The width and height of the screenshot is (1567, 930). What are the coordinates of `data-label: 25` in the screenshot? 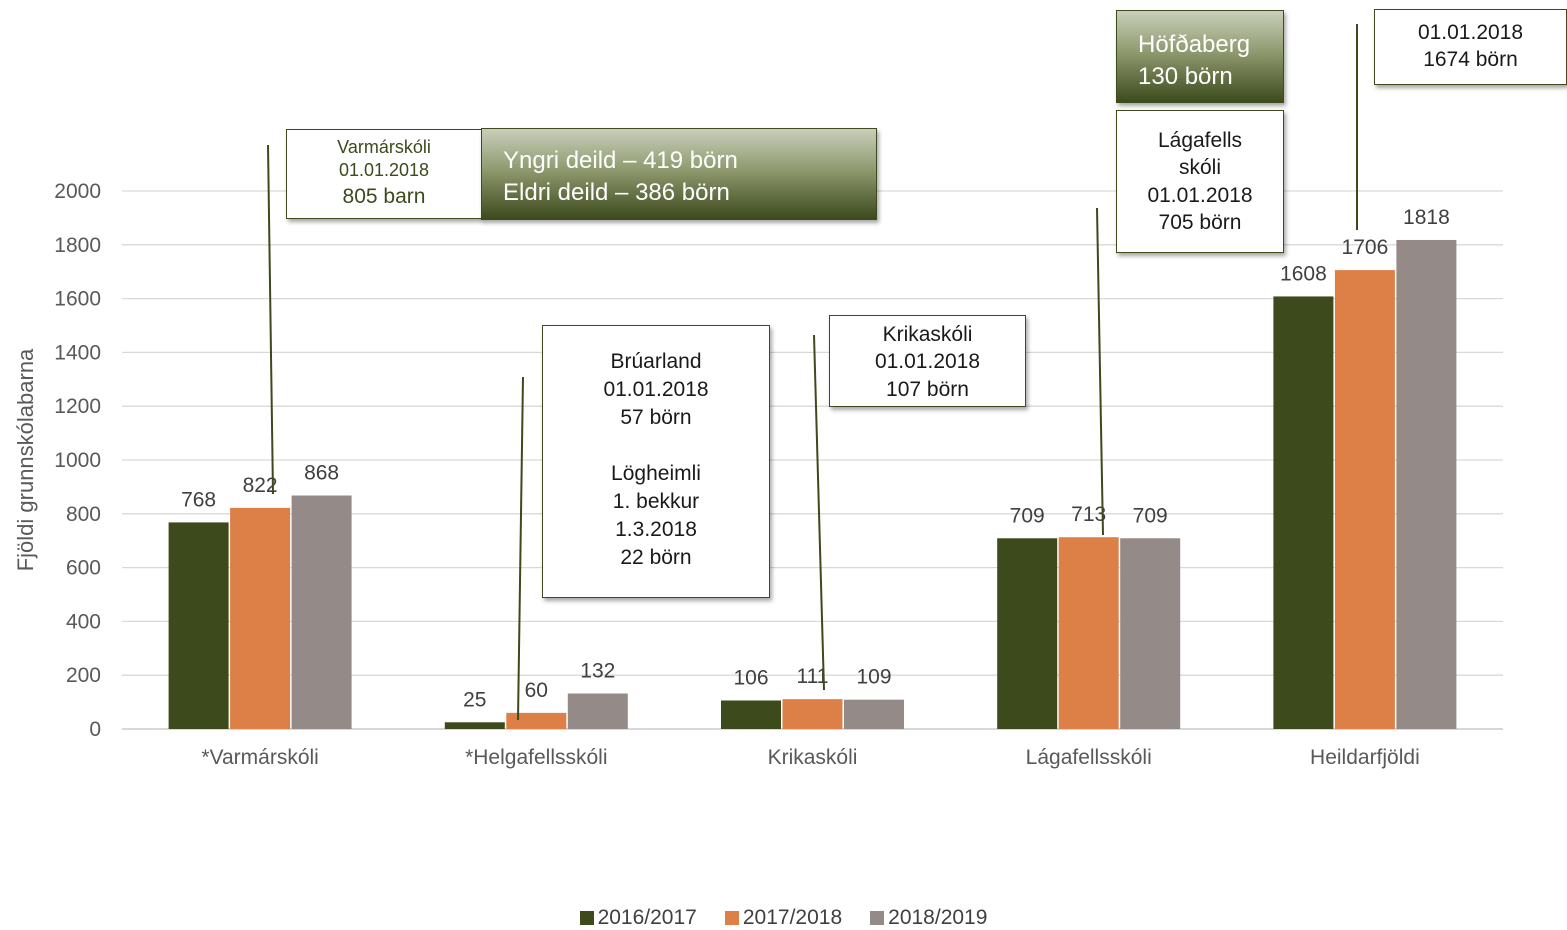 It's located at (474, 699).